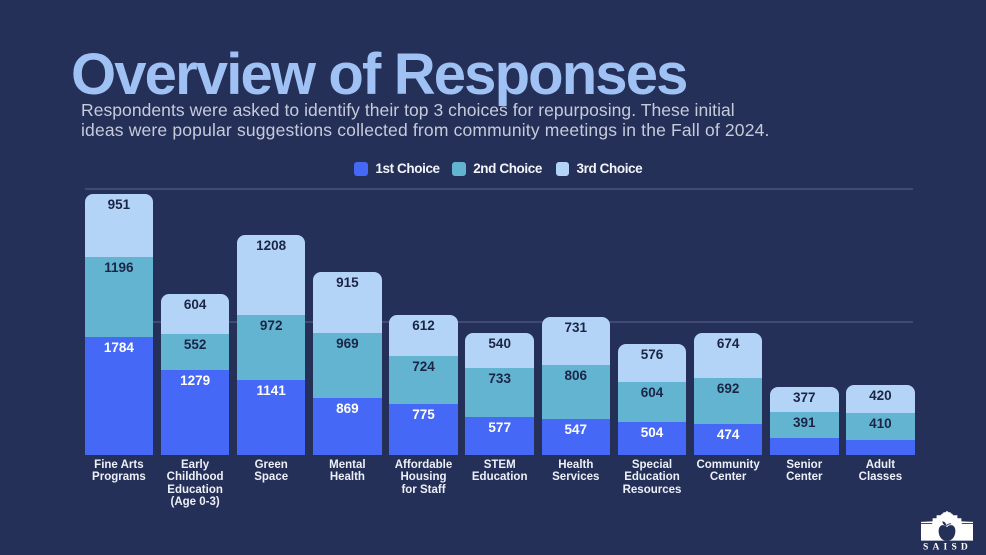 Image resolution: width=986 pixels, height=555 pixels. I want to click on svg-text: SAISD, so click(947, 547).